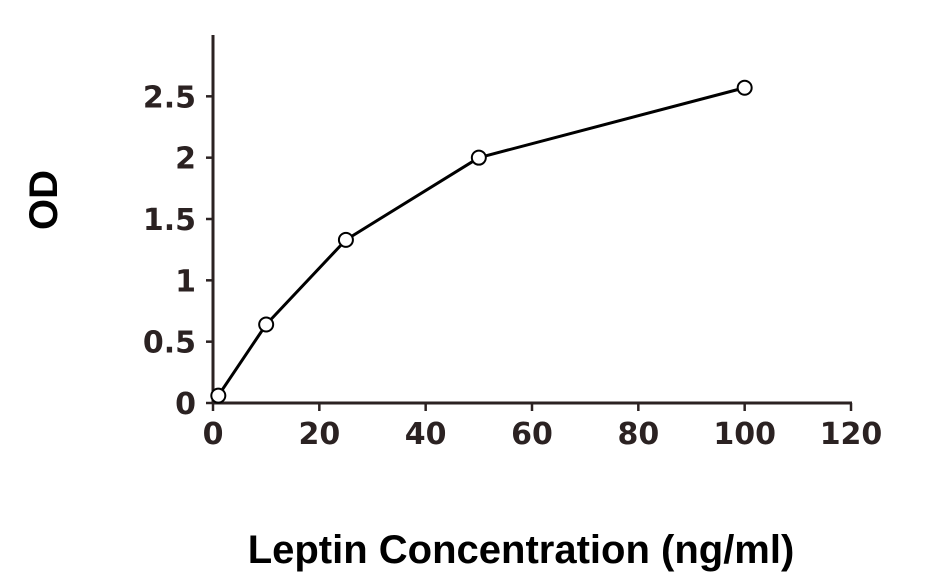 Image resolution: width=936 pixels, height=580 pixels. What do you see at coordinates (185, 404) in the screenshot?
I see `y-tick-label: 0` at bounding box center [185, 404].